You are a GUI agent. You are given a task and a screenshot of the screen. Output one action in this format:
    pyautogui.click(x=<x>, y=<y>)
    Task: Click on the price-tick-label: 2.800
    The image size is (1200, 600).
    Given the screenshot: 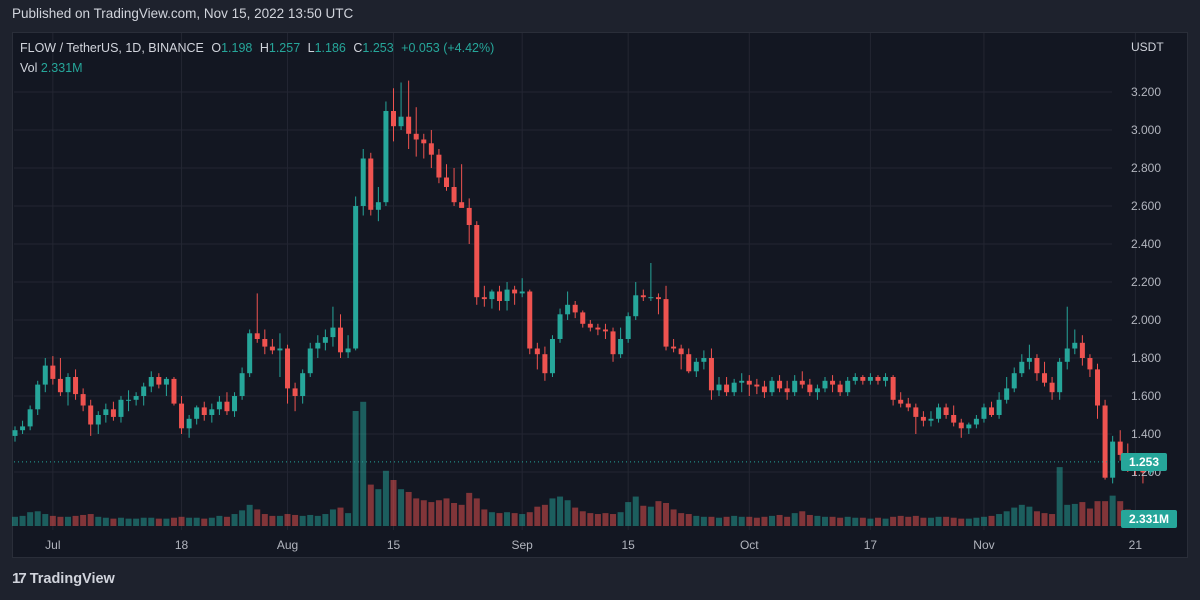 What is the action you would take?
    pyautogui.click(x=1146, y=168)
    